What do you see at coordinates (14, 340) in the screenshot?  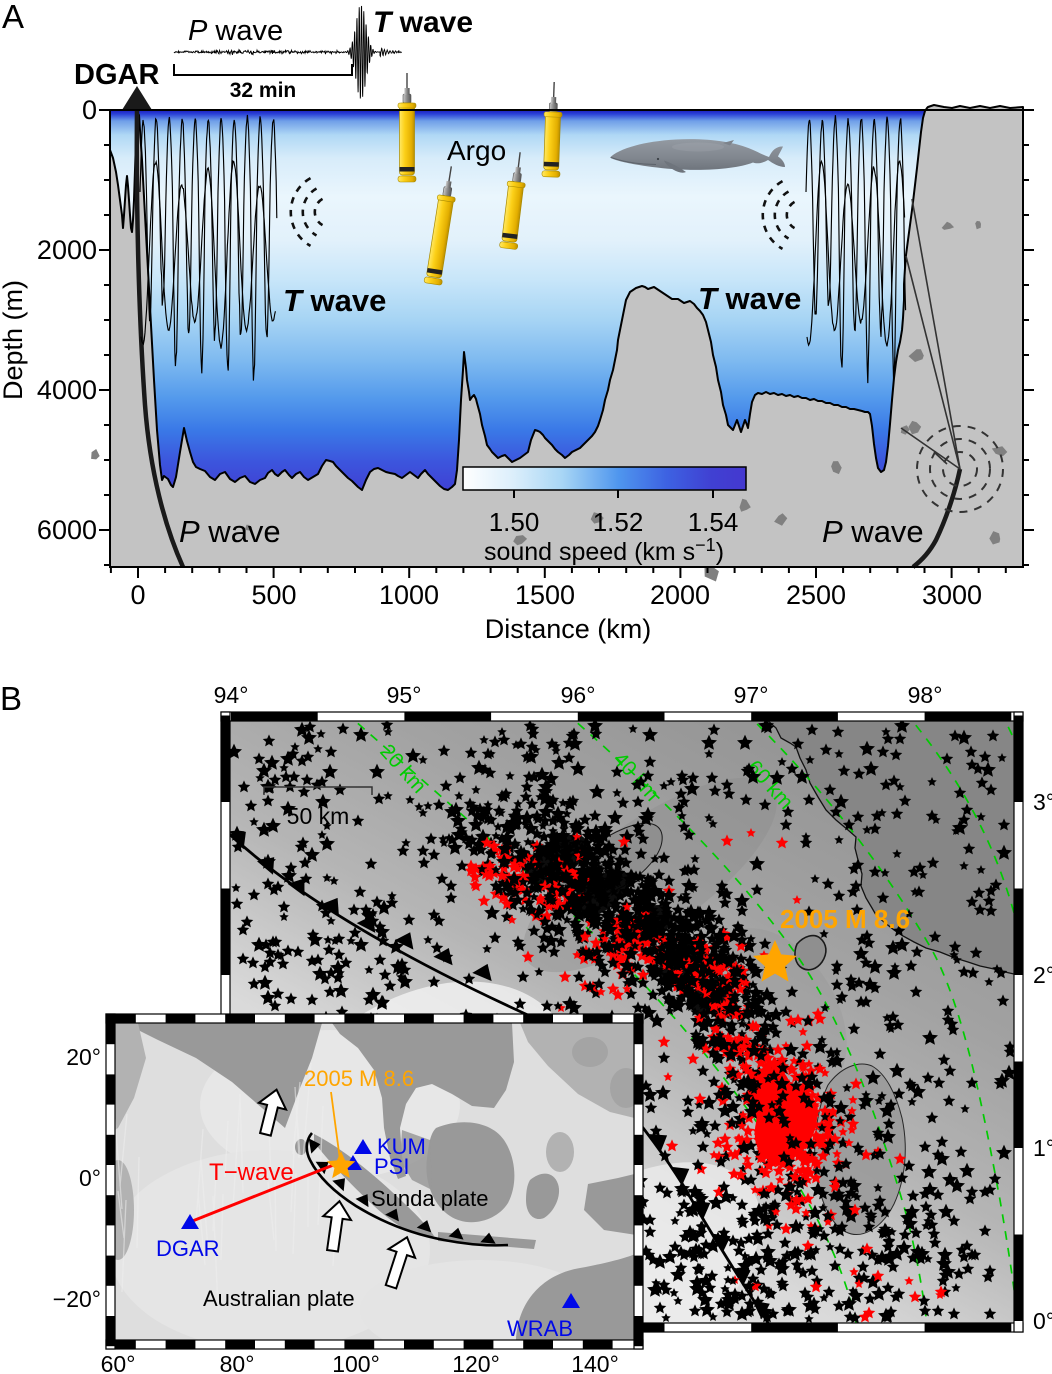 I see `svg-text: Depth (m)` at bounding box center [14, 340].